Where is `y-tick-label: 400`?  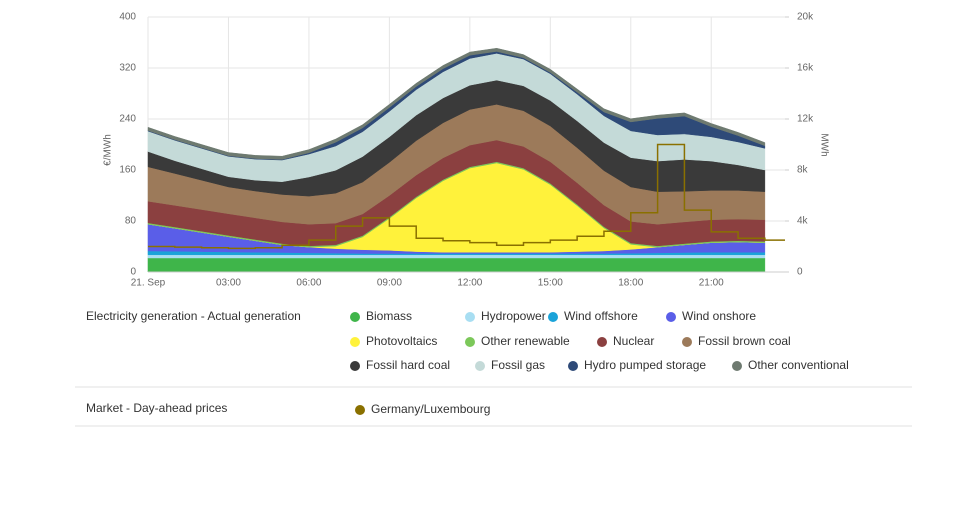
y-tick-label: 400 is located at coordinates (127, 17).